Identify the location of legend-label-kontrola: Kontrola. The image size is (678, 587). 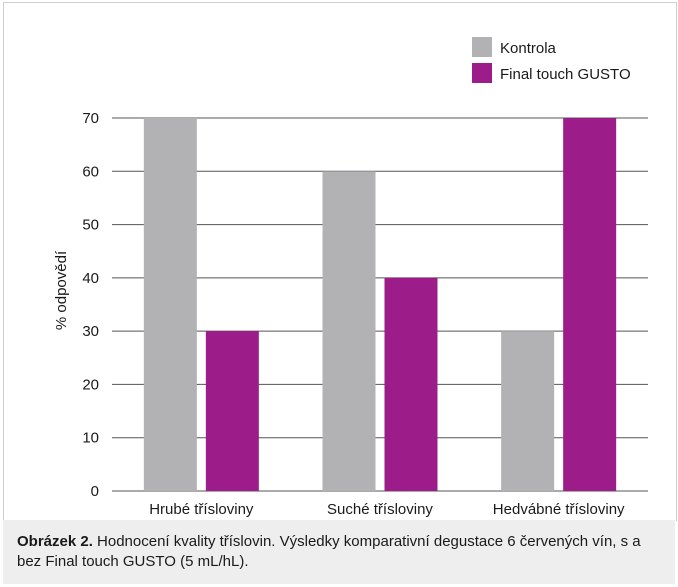
(528, 48).